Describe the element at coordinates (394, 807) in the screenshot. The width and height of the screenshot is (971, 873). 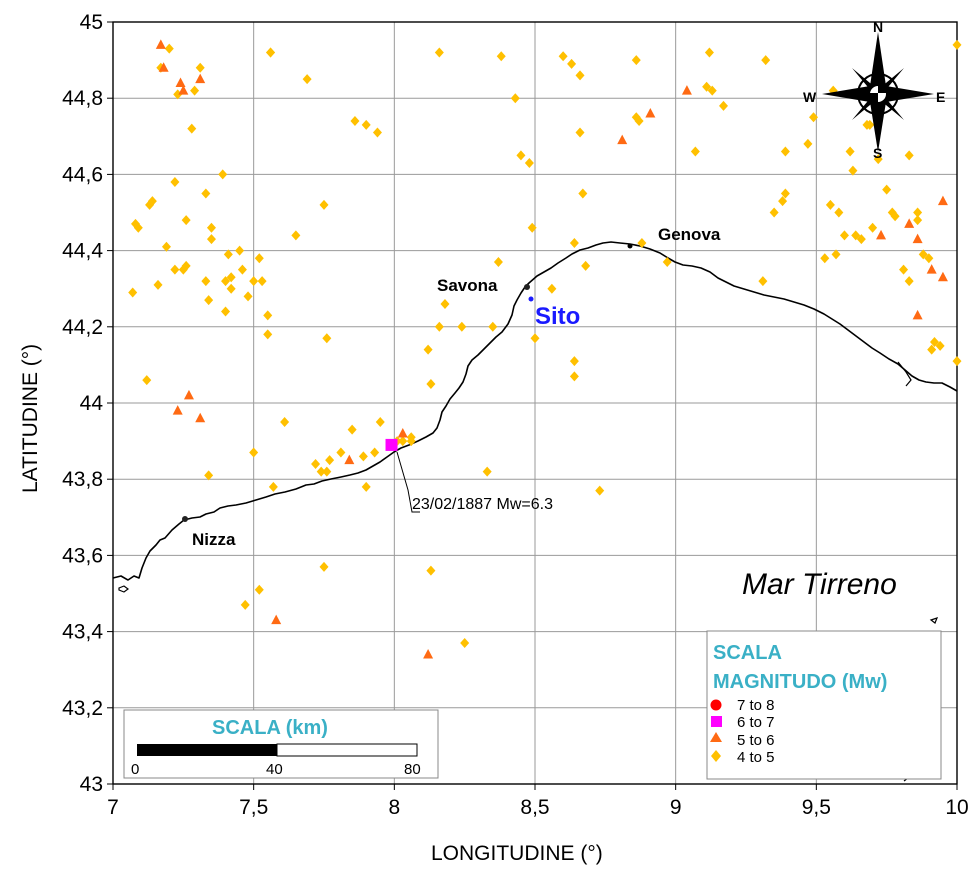
I see `x-tick-label: 8` at that location.